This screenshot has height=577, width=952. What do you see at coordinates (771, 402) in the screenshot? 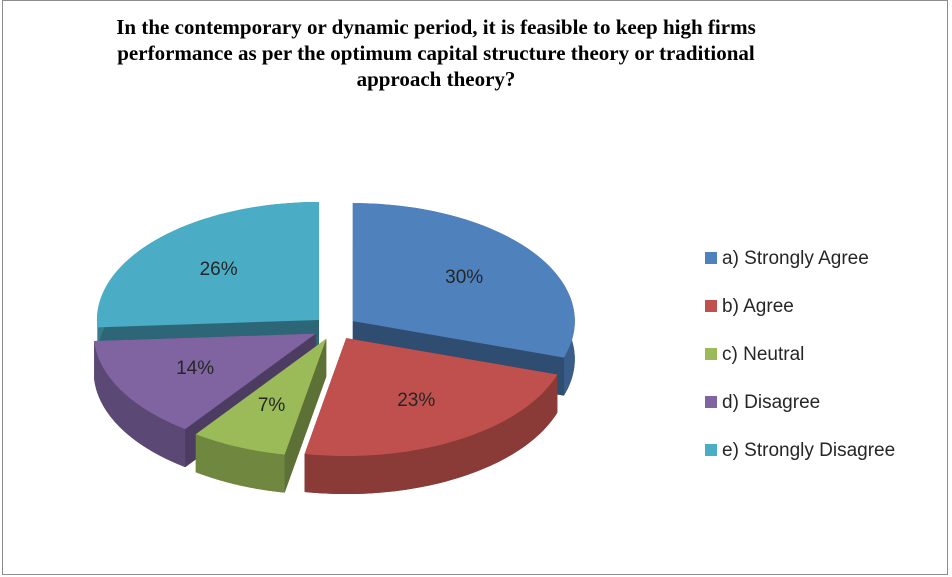
I see `legend-label: d) Disagree` at bounding box center [771, 402].